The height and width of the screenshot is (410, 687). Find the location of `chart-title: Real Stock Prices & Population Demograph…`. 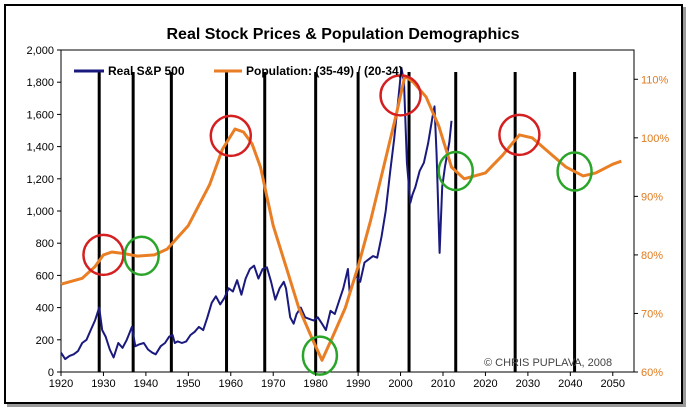

chart-title: Real Stock Prices & Population Demograph… is located at coordinates (343, 34).